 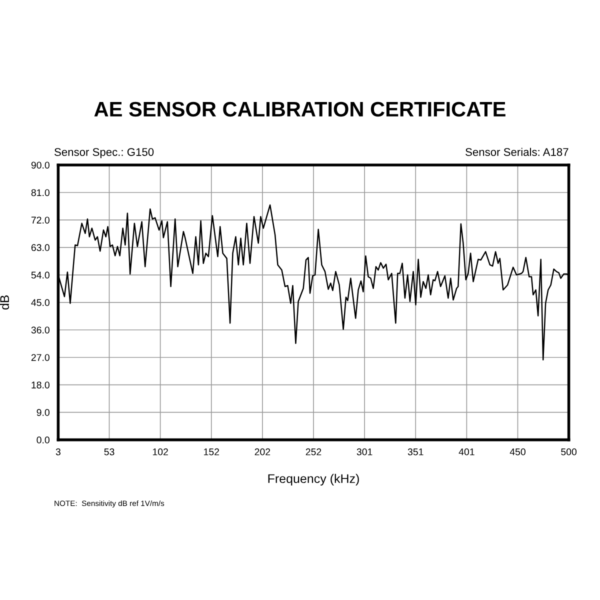 What do you see at coordinates (40, 357) in the screenshot?
I see `y-tick-label: 27.0` at bounding box center [40, 357].